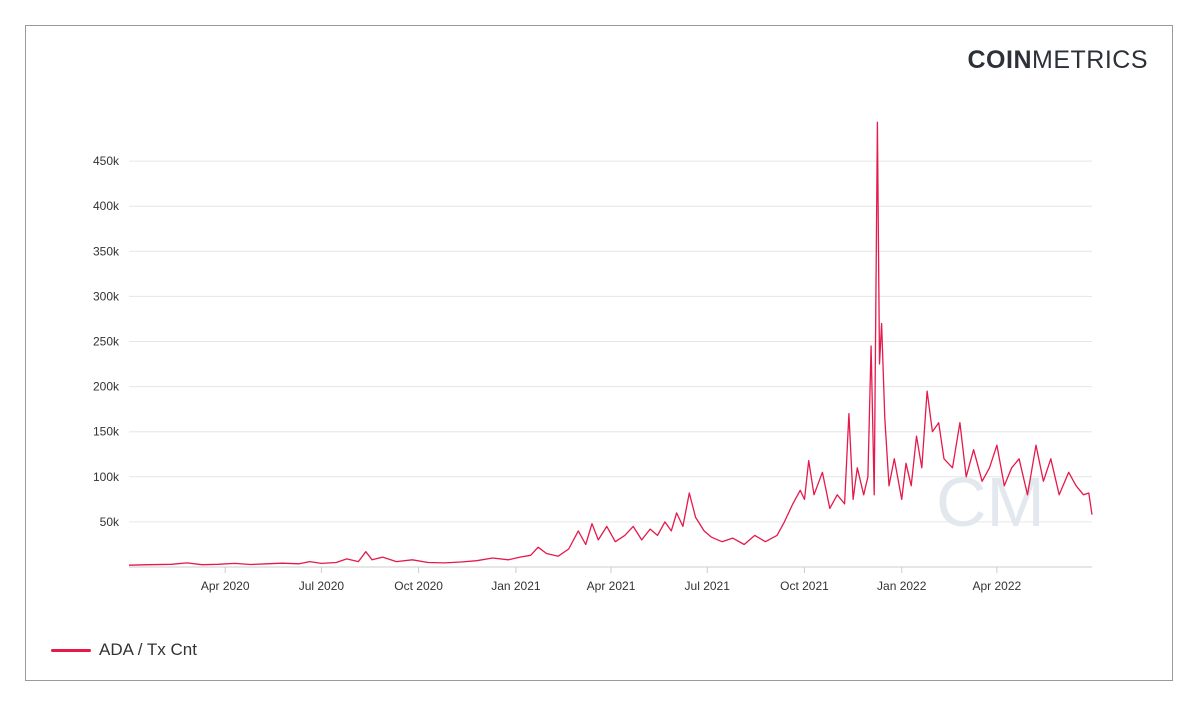 Image resolution: width=1200 pixels, height=708 pixels. I want to click on x-tick-label: Jul 2021, so click(708, 586).